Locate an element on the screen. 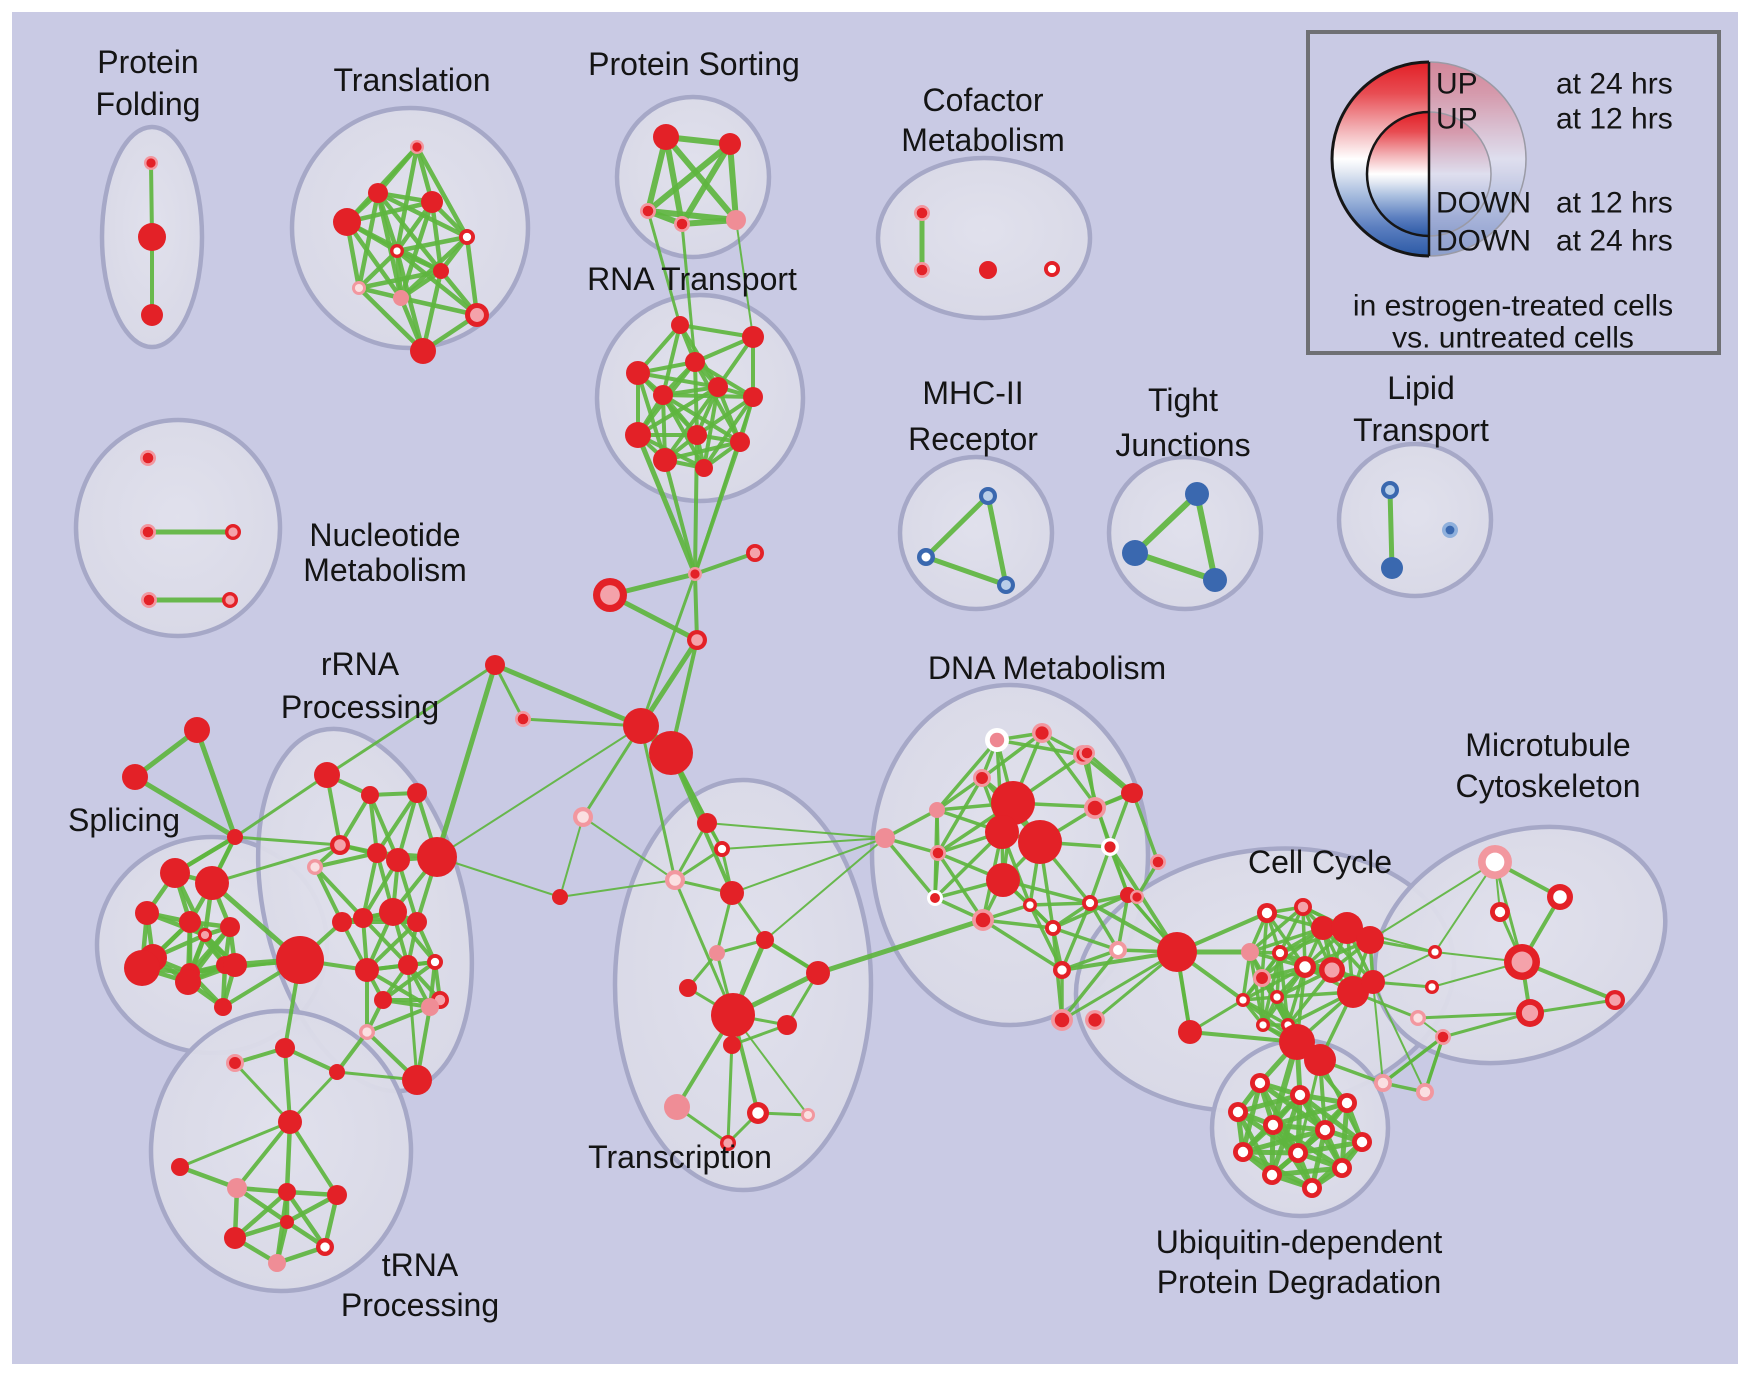 The height and width of the screenshot is (1376, 1750). cluster-label-transcription: Transcription is located at coordinates (680, 1157).